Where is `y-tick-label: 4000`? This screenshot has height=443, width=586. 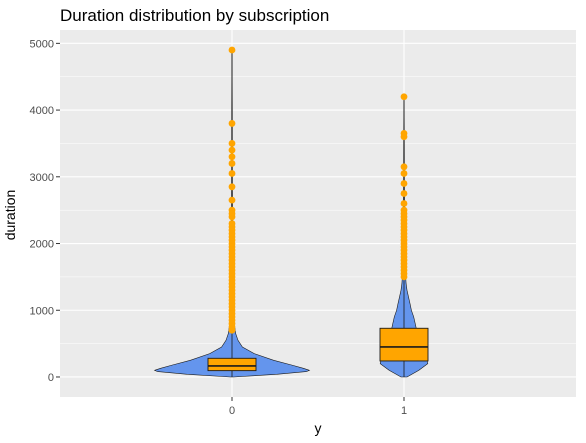 y-tick-label: 4000 is located at coordinates (42, 111).